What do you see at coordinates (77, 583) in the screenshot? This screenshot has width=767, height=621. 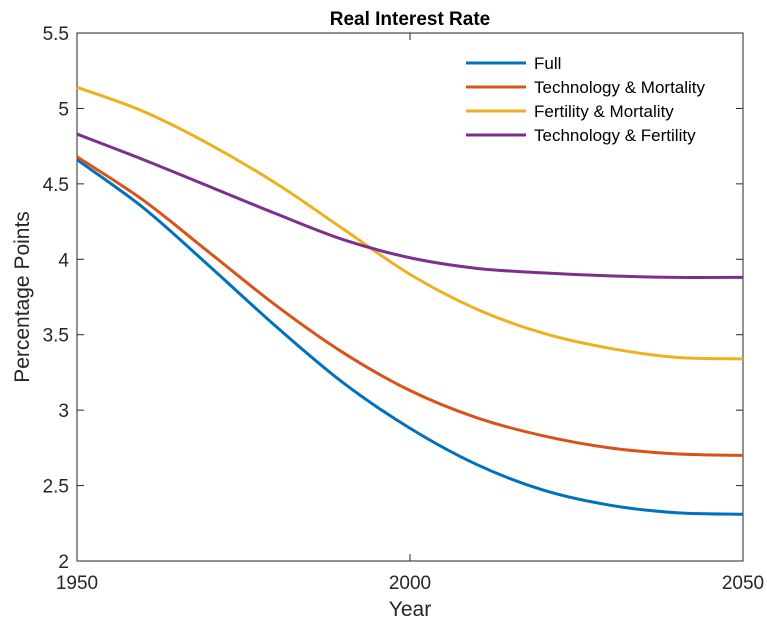 I see `x-tick-label: 1950` at bounding box center [77, 583].